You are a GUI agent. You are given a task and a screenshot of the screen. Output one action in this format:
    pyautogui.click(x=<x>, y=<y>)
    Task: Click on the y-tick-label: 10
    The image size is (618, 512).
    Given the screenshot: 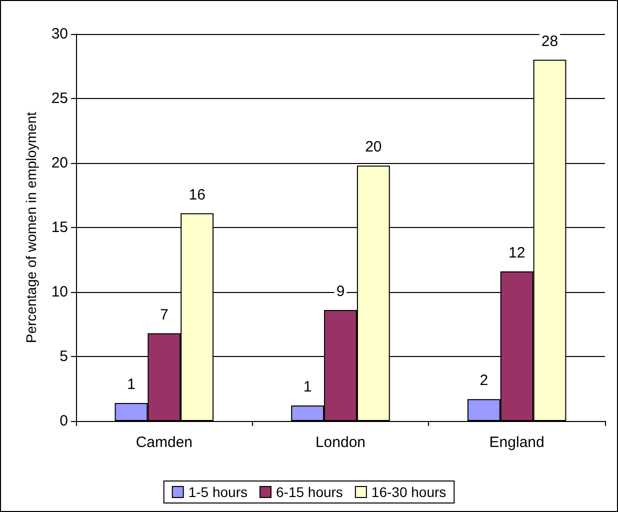 What is the action you would take?
    pyautogui.click(x=59, y=292)
    